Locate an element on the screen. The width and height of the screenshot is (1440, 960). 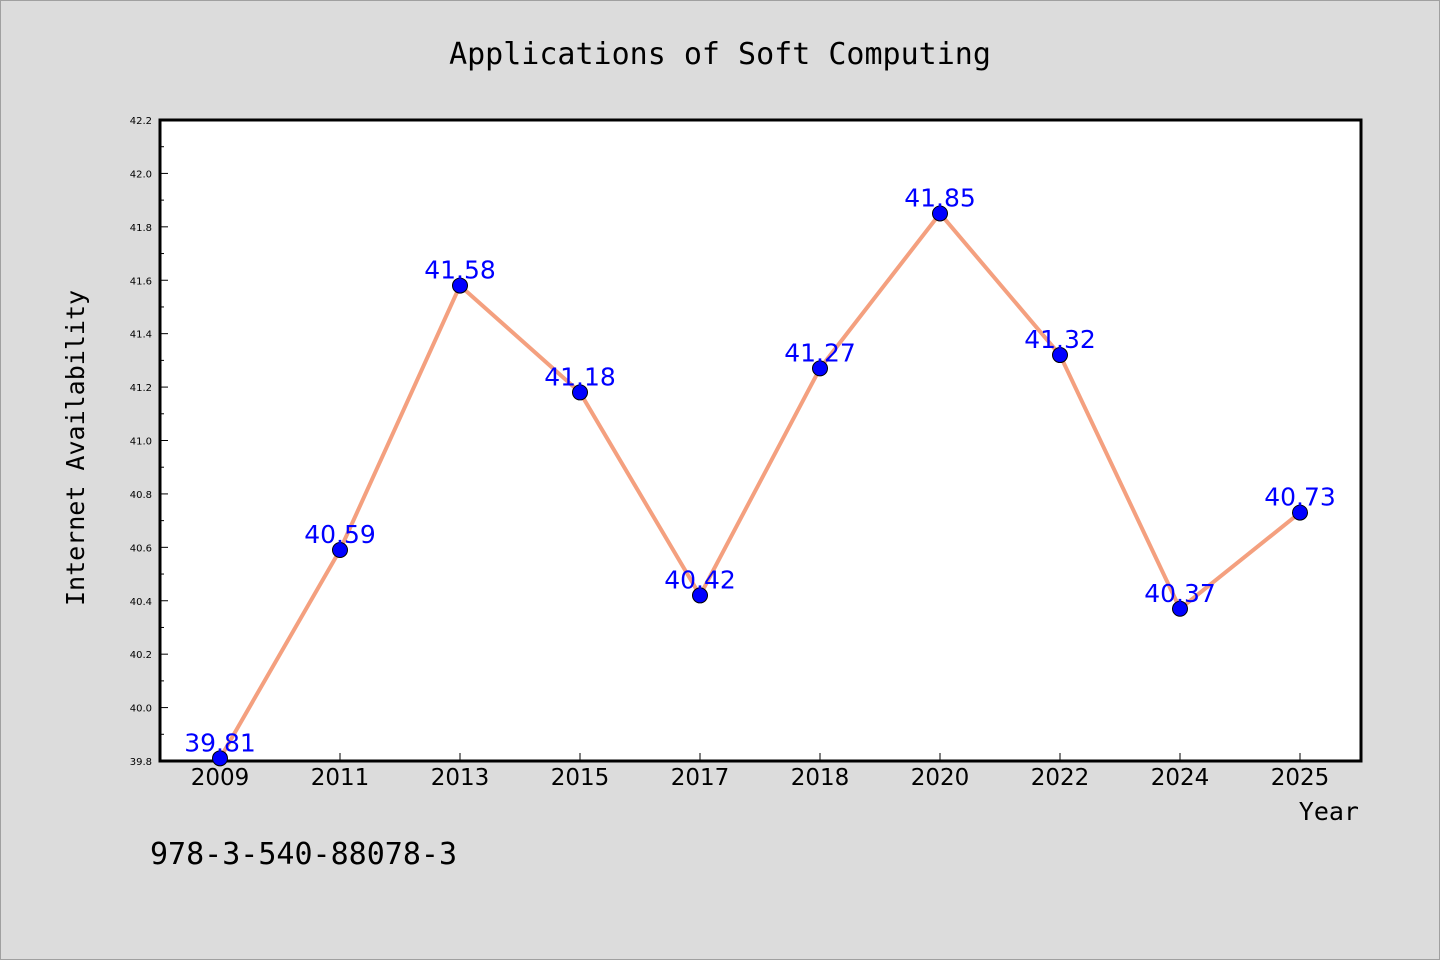
y-tick-label: 41.8 is located at coordinates (141, 228).